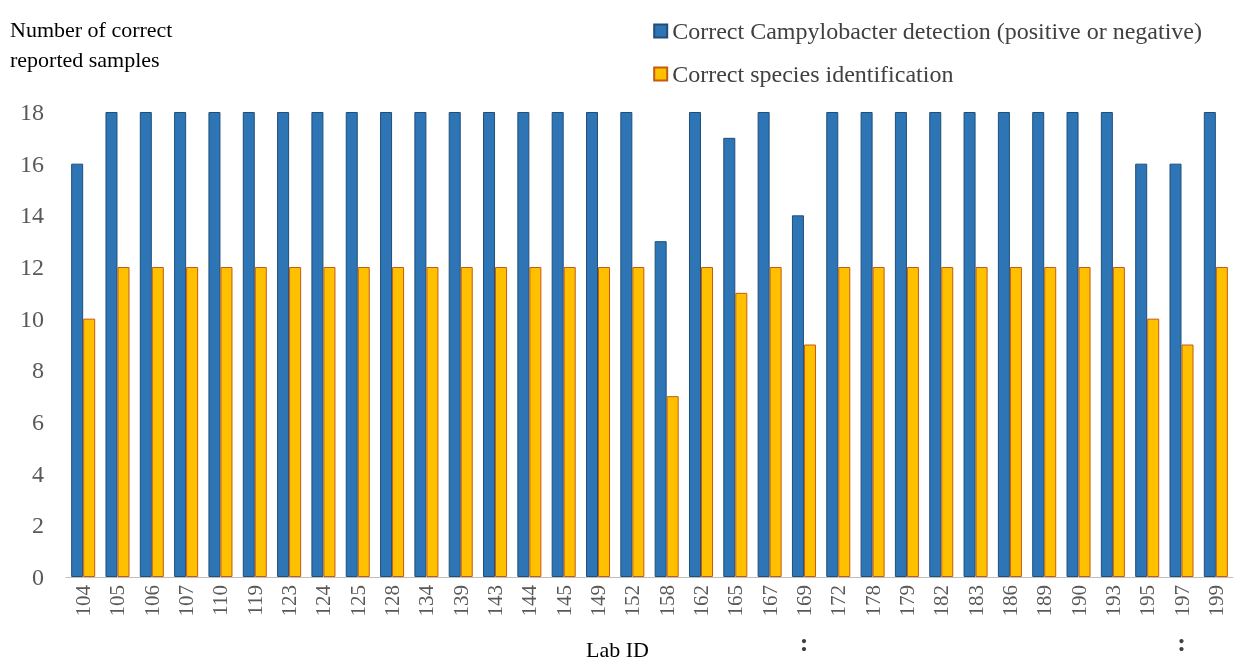 This screenshot has height=662, width=1235. Describe the element at coordinates (220, 600) in the screenshot. I see `x-tick-label: 110` at that location.